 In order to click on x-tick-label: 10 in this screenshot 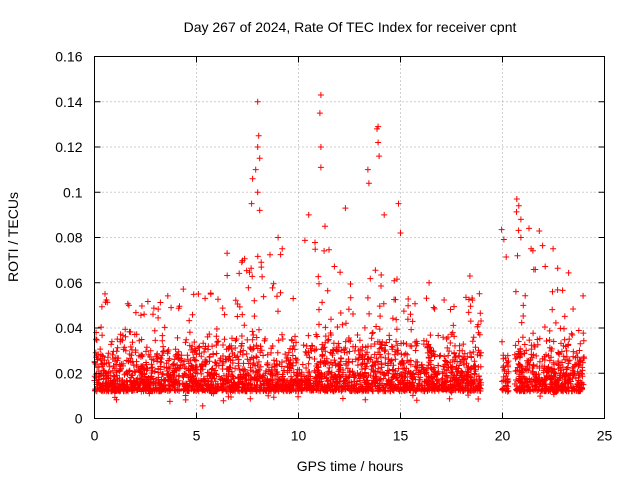, I will do `click(299, 436)`.